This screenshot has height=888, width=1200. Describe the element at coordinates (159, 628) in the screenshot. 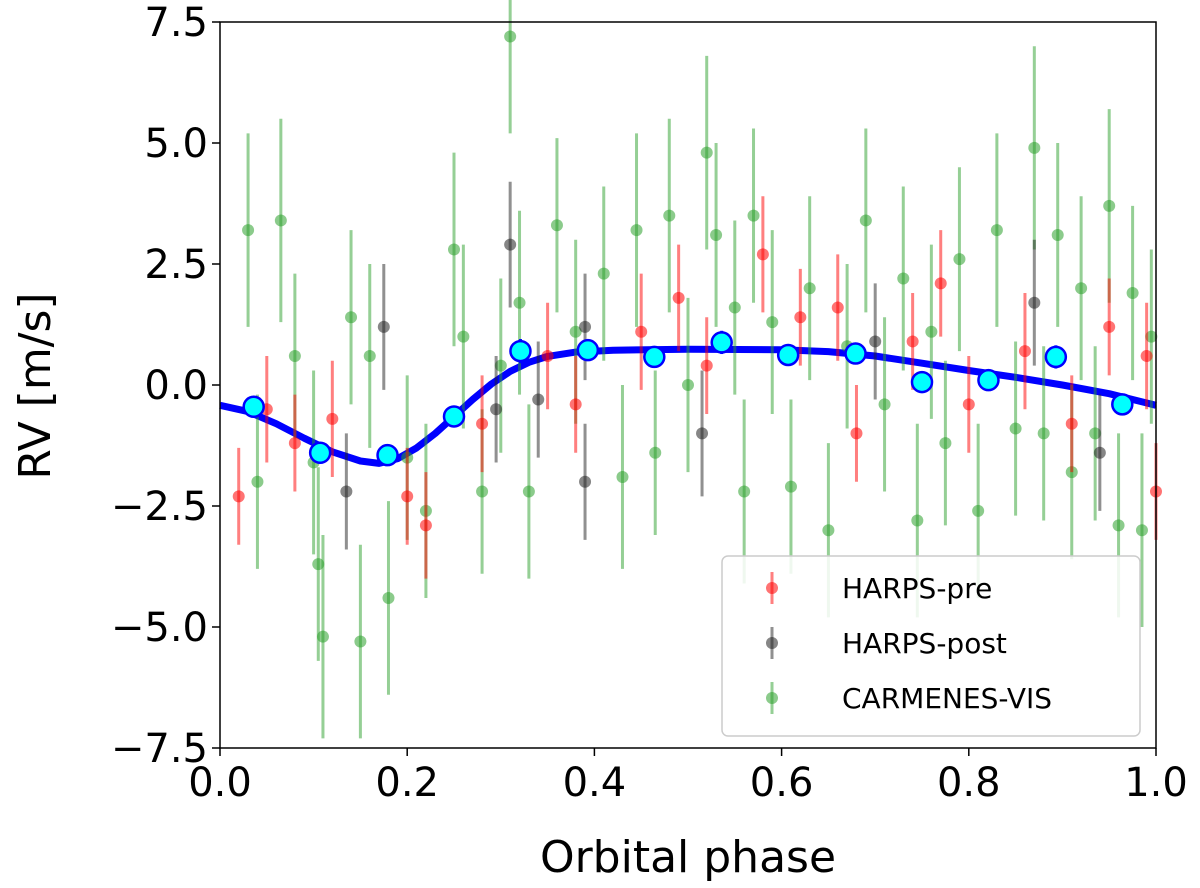

I see `y-tick-label: −5.0` at that location.